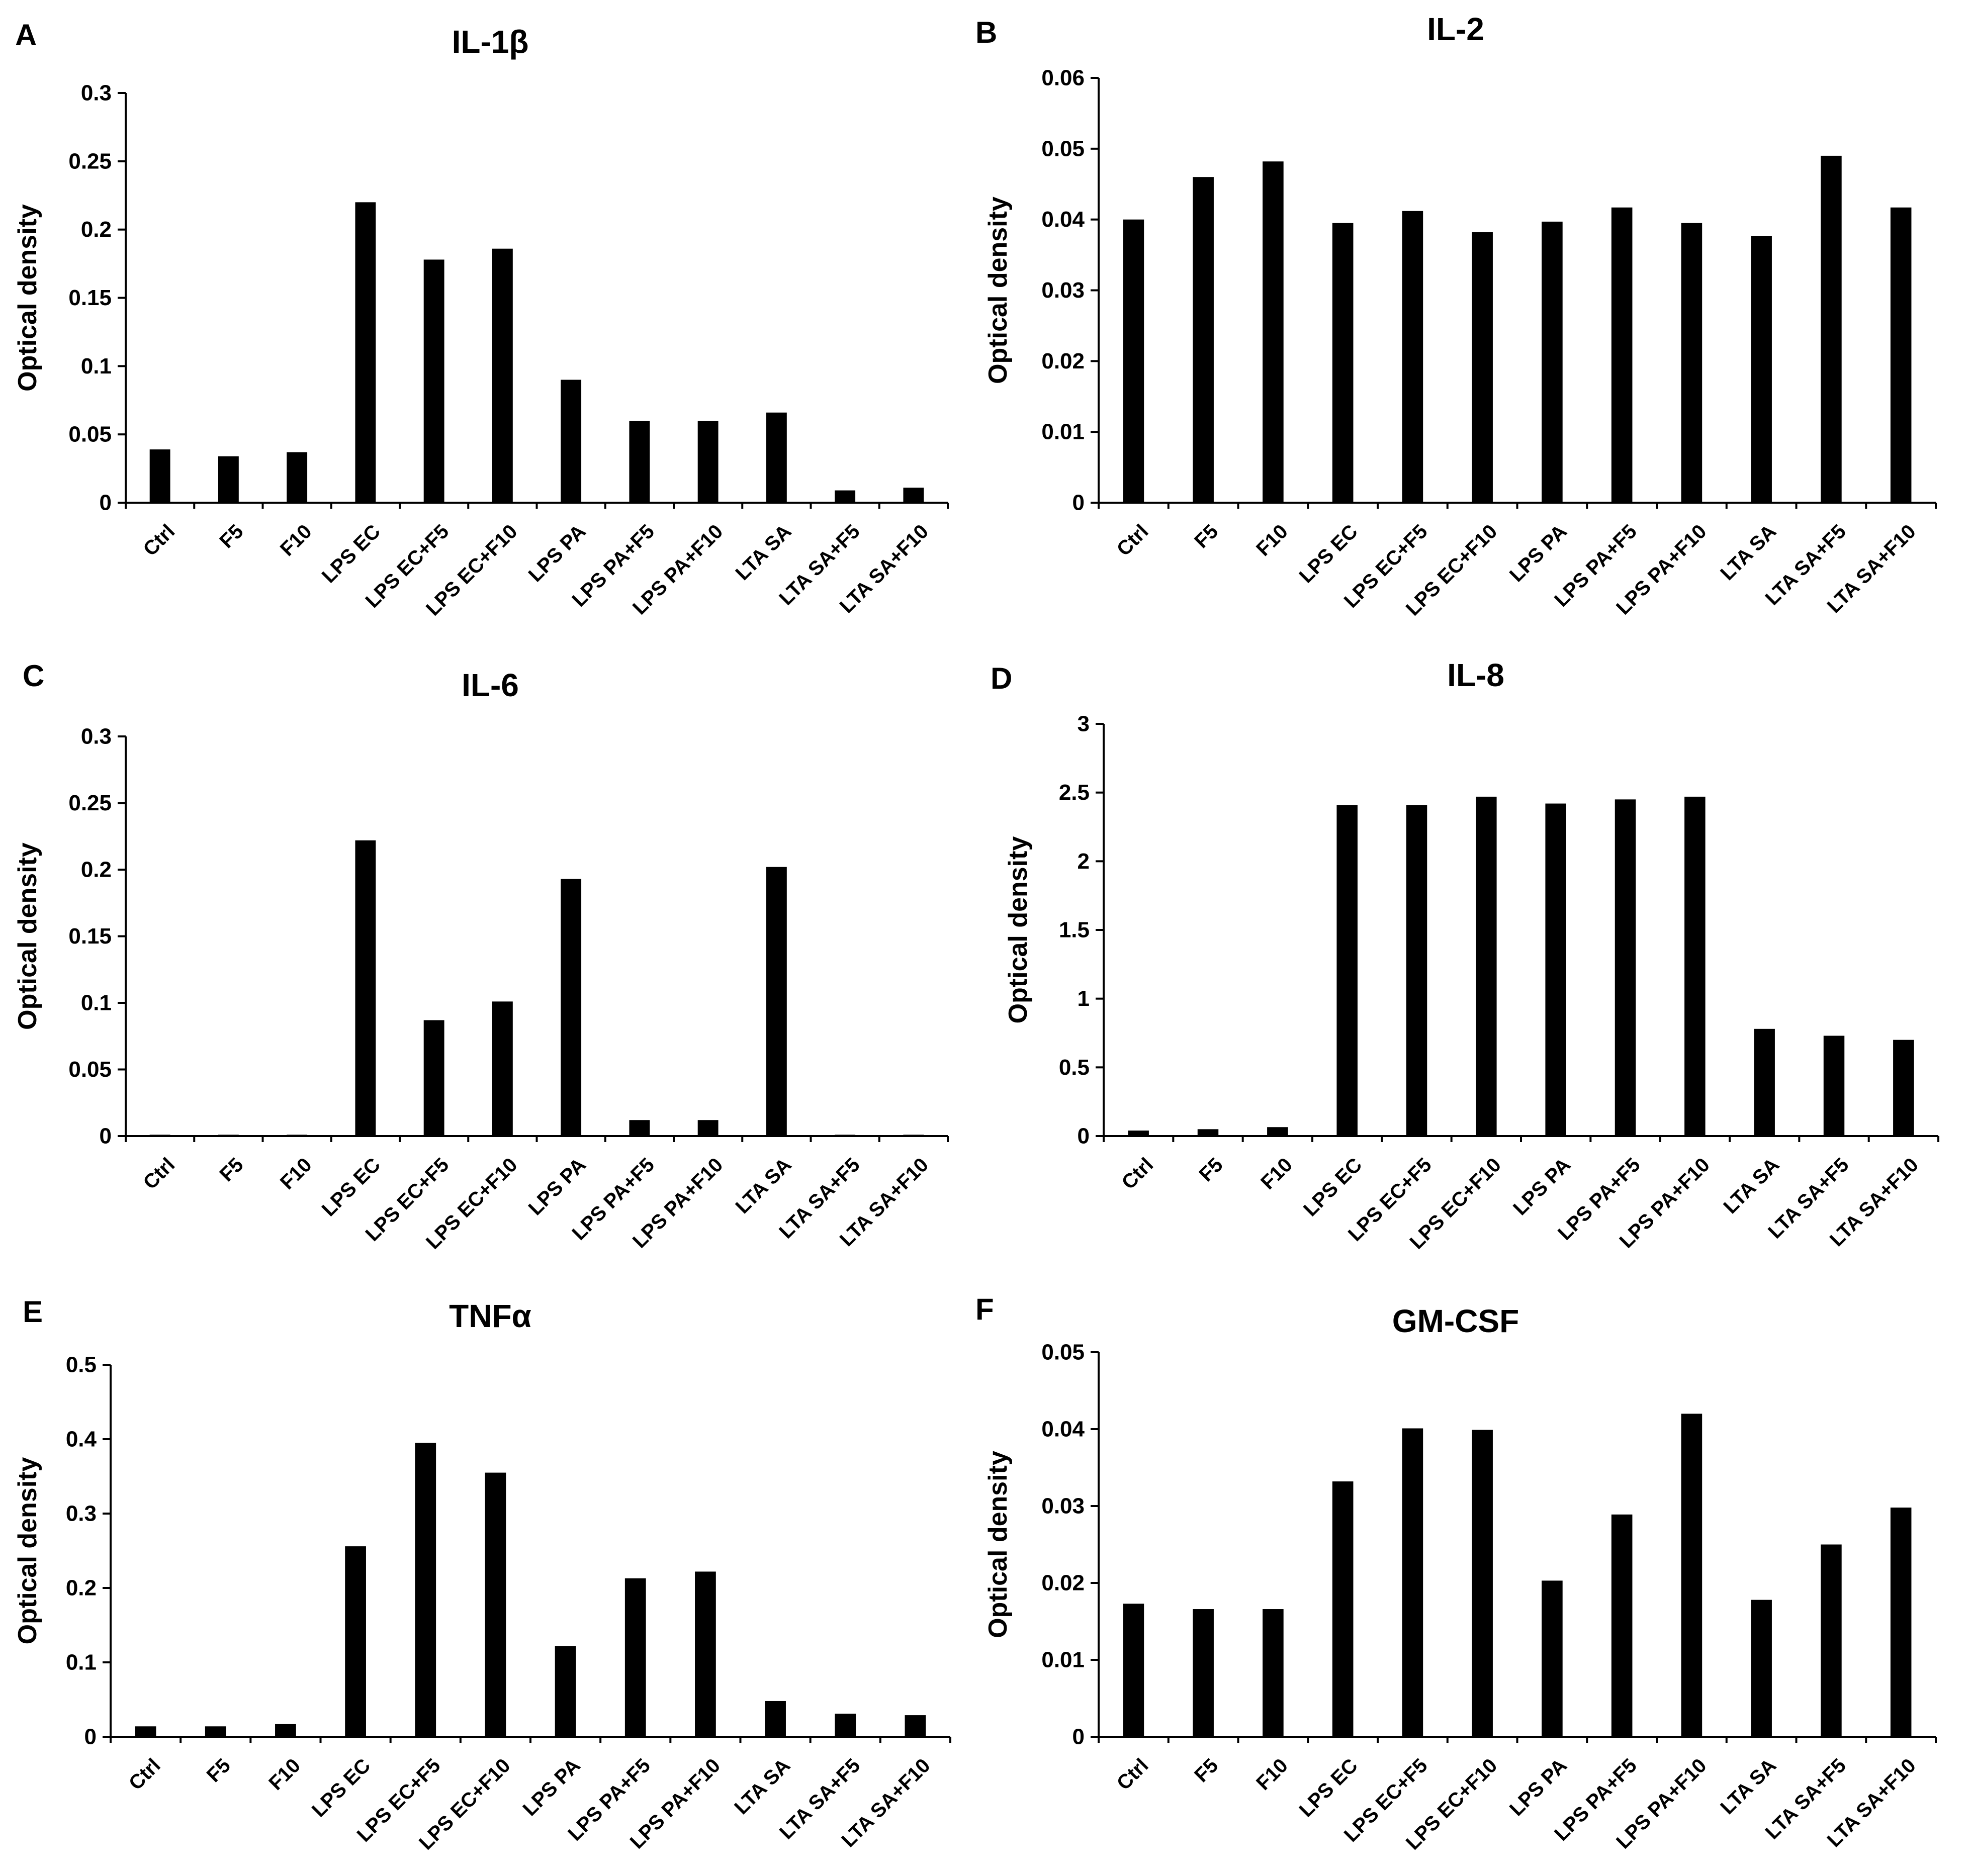 The image size is (1969, 1876). I want to click on y-tick-label: 0.25, so click(90, 803).